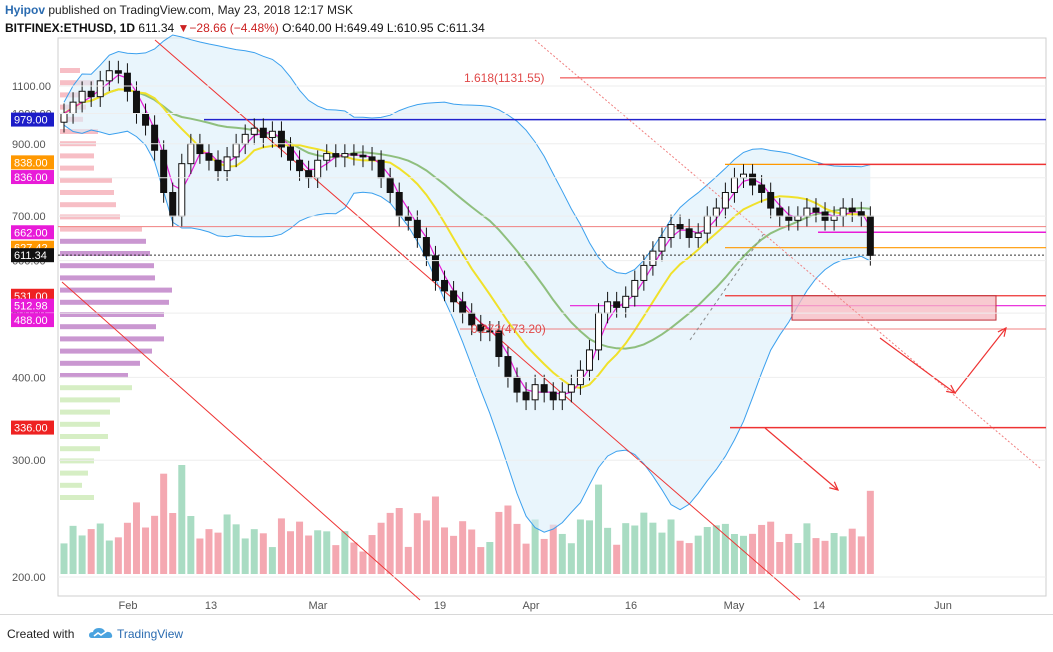  I want to click on time-tick-label: 19, so click(440, 606).